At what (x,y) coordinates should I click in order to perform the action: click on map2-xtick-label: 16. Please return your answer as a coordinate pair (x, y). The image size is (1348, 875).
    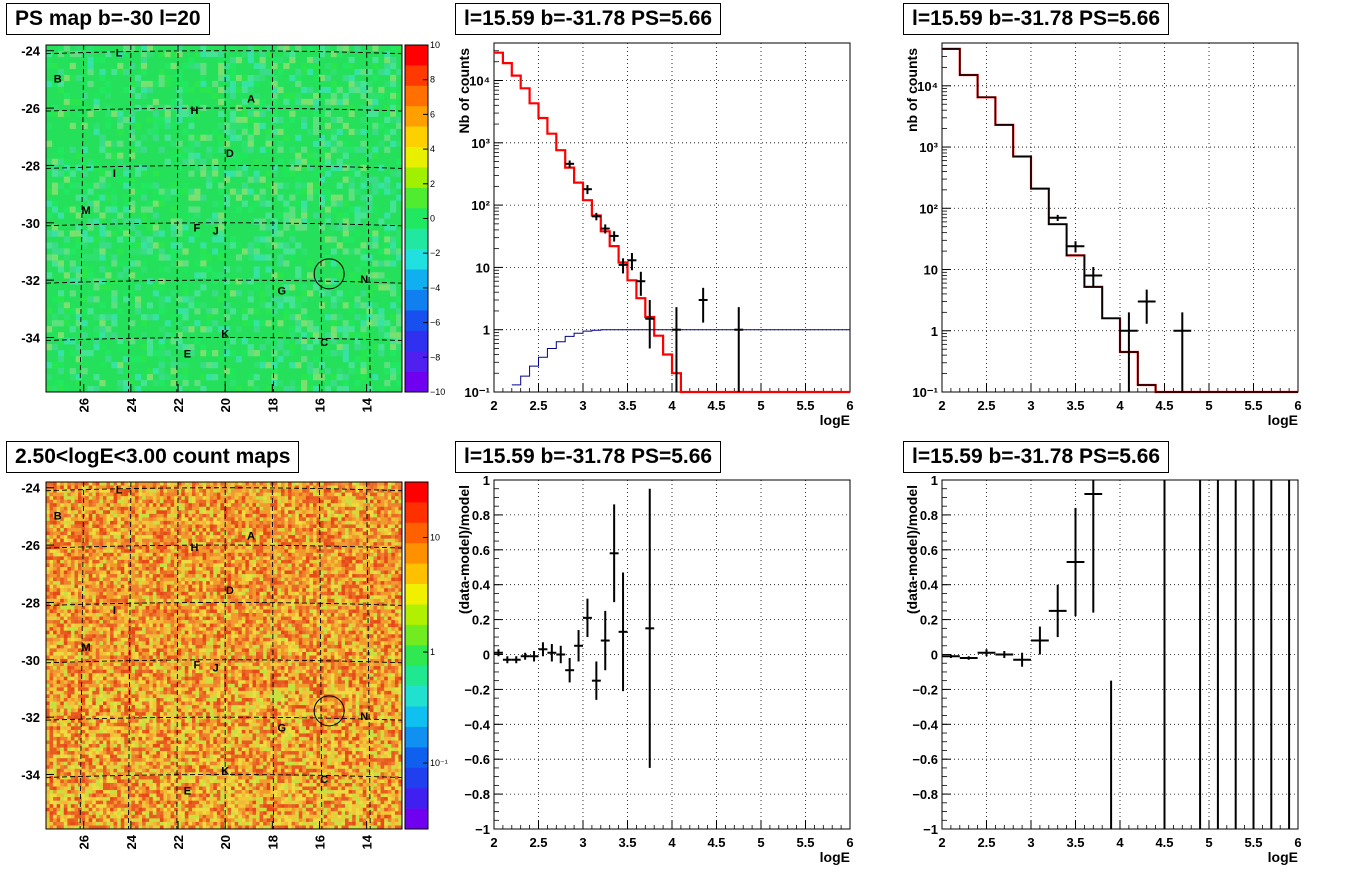
    Looking at the image, I should click on (319, 842).